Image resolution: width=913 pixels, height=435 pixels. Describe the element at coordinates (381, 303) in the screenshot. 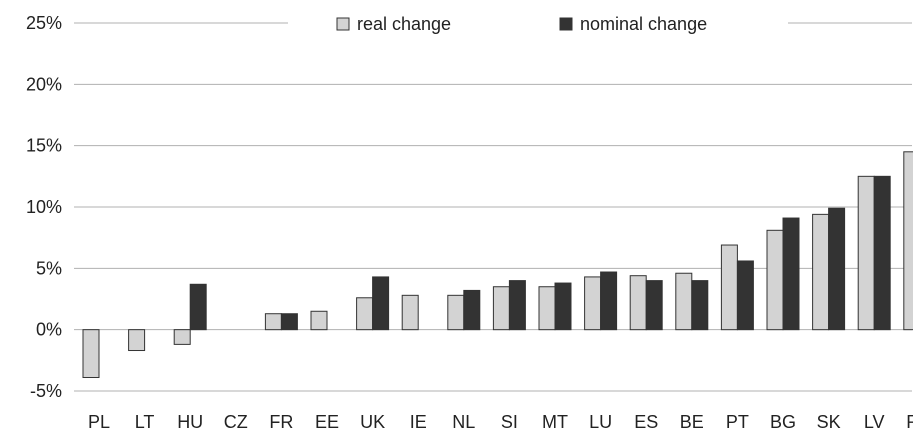

I see `bar-nominal-change-uk` at that location.